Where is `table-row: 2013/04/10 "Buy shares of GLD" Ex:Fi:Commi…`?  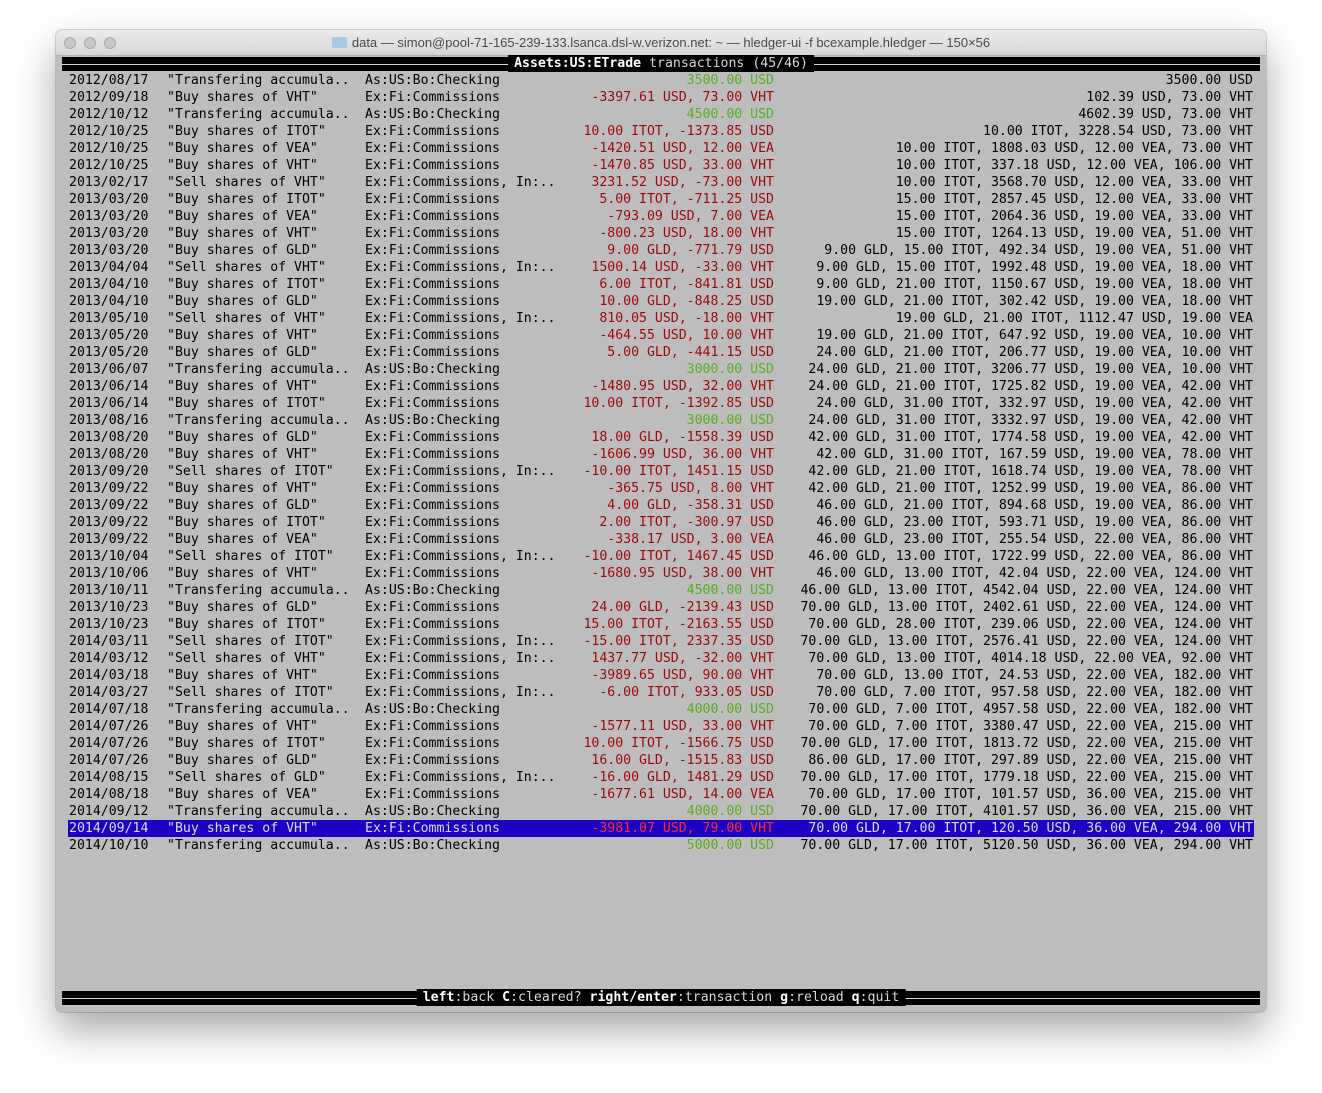 table-row: 2013/04/10 "Buy shares of GLD" Ex:Fi:Commi… is located at coordinates (661, 301).